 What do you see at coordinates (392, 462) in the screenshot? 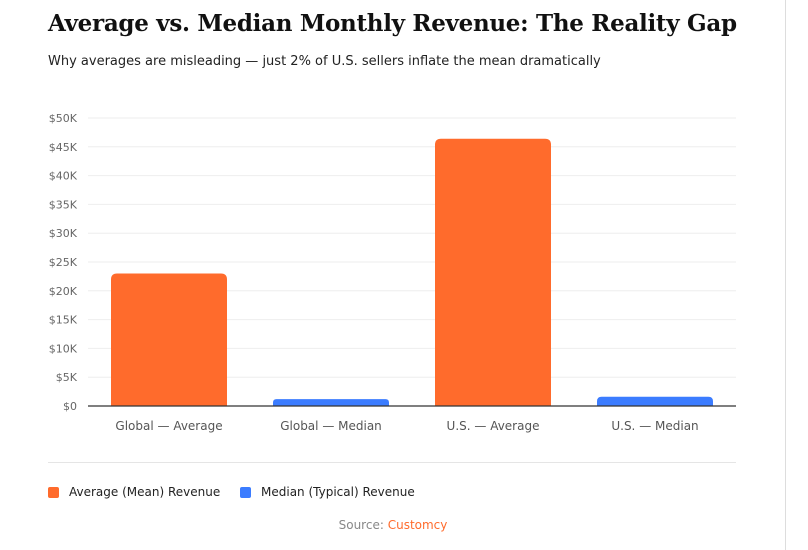
I see `legend-divider` at bounding box center [392, 462].